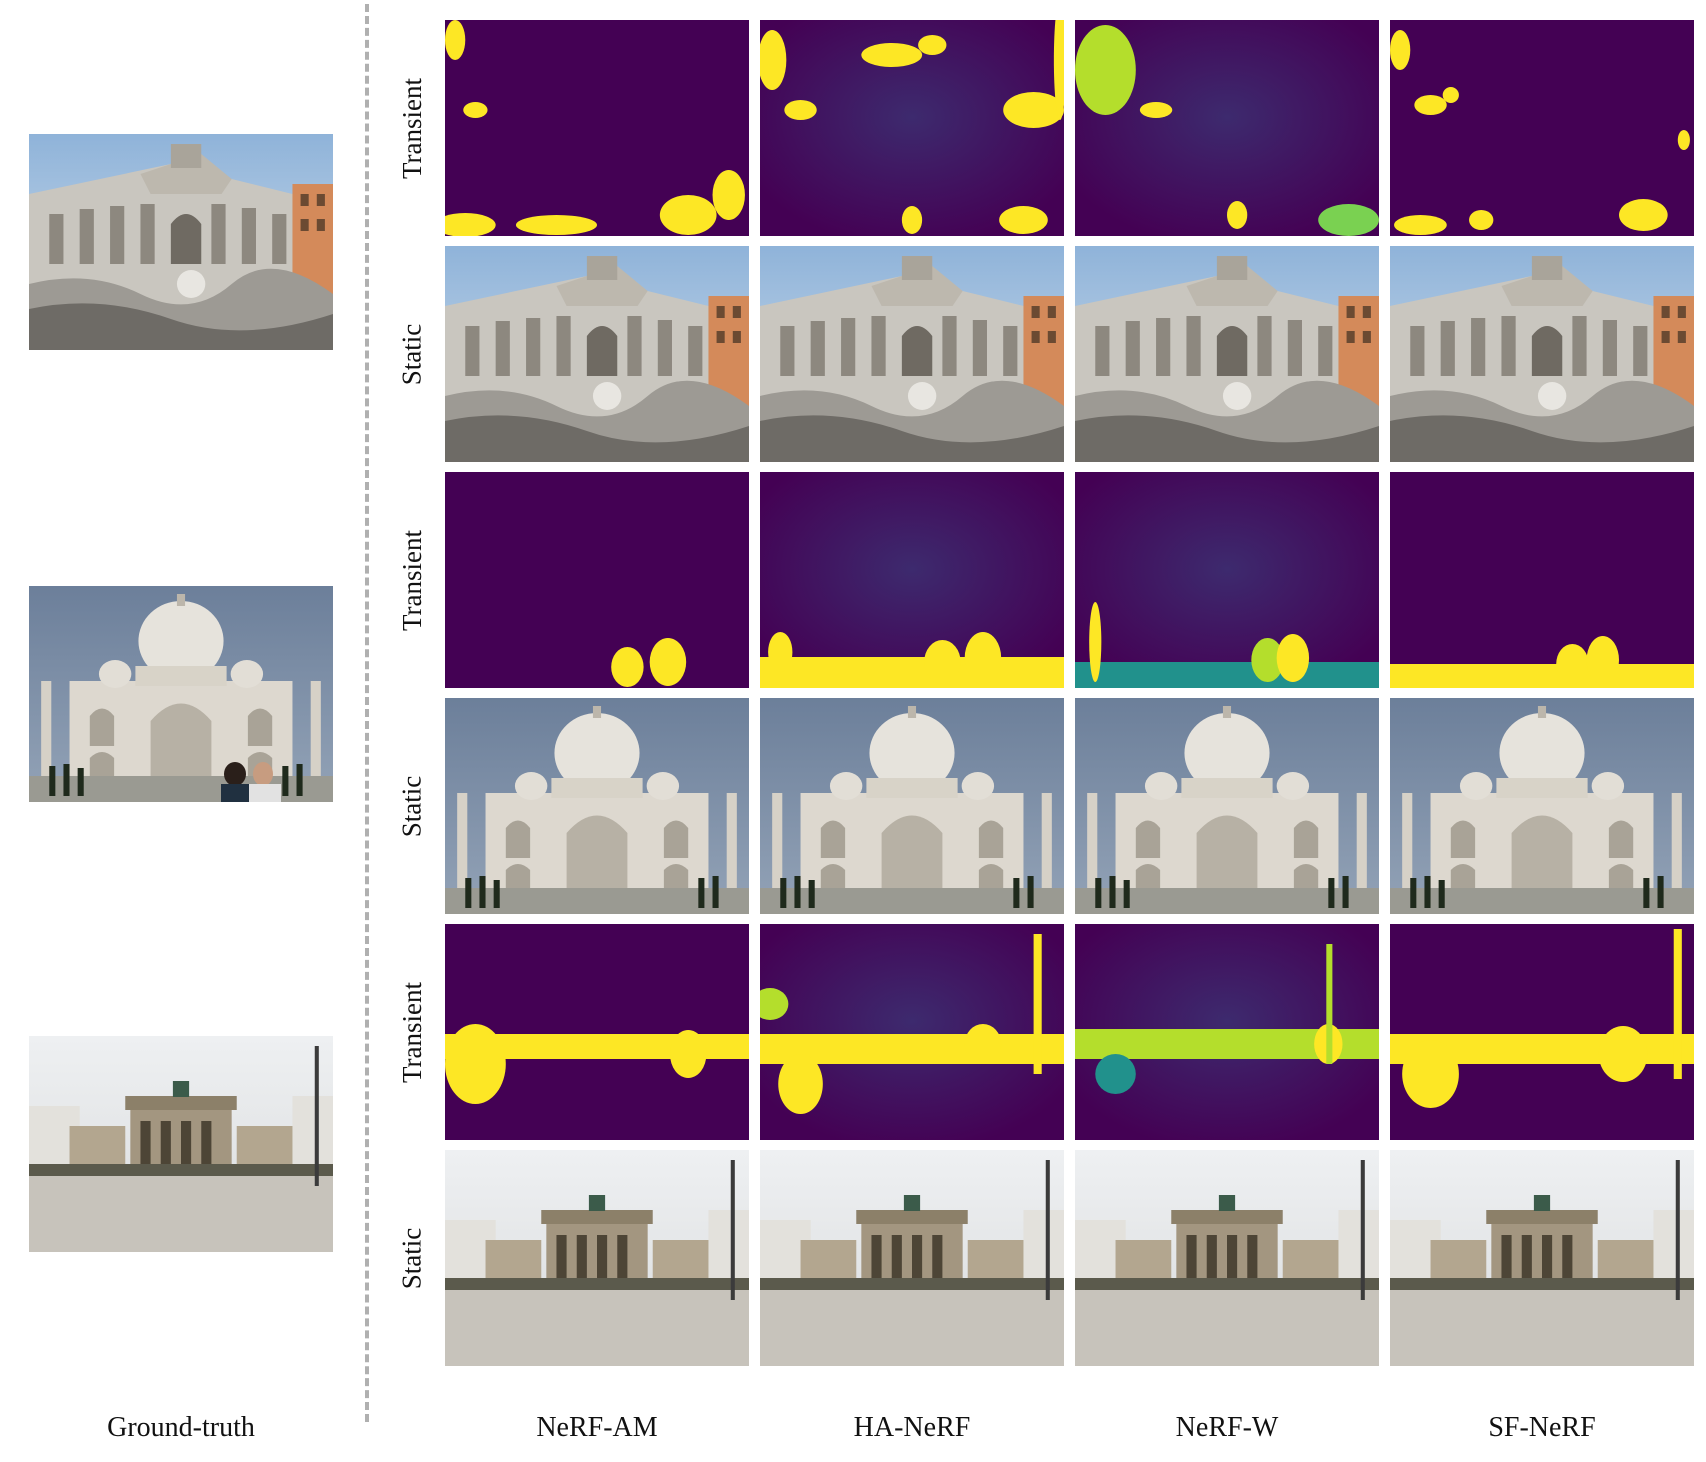 The height and width of the screenshot is (1462, 1706). I want to click on ha-nerf-taj-mahal-transient-image, so click(912, 580).